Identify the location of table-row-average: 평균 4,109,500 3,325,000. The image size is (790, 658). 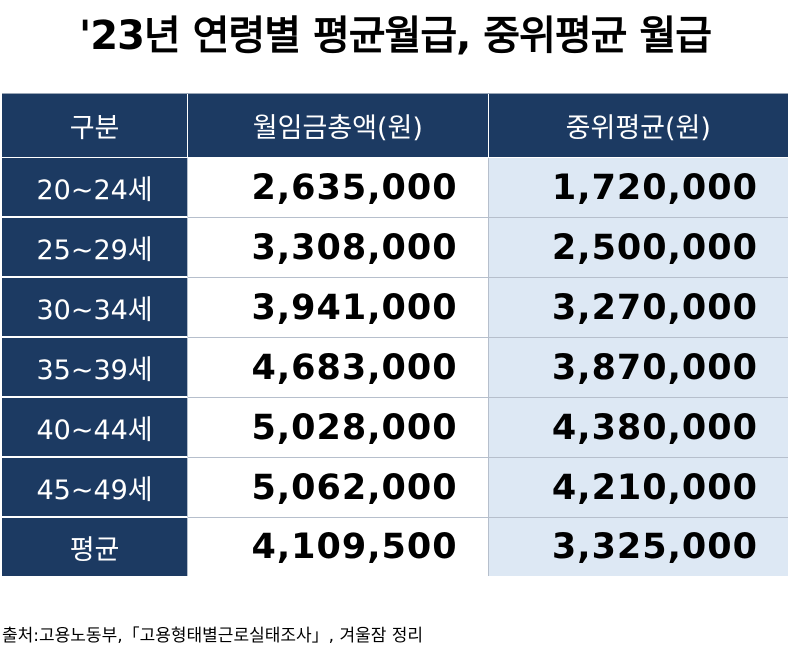
(395, 547).